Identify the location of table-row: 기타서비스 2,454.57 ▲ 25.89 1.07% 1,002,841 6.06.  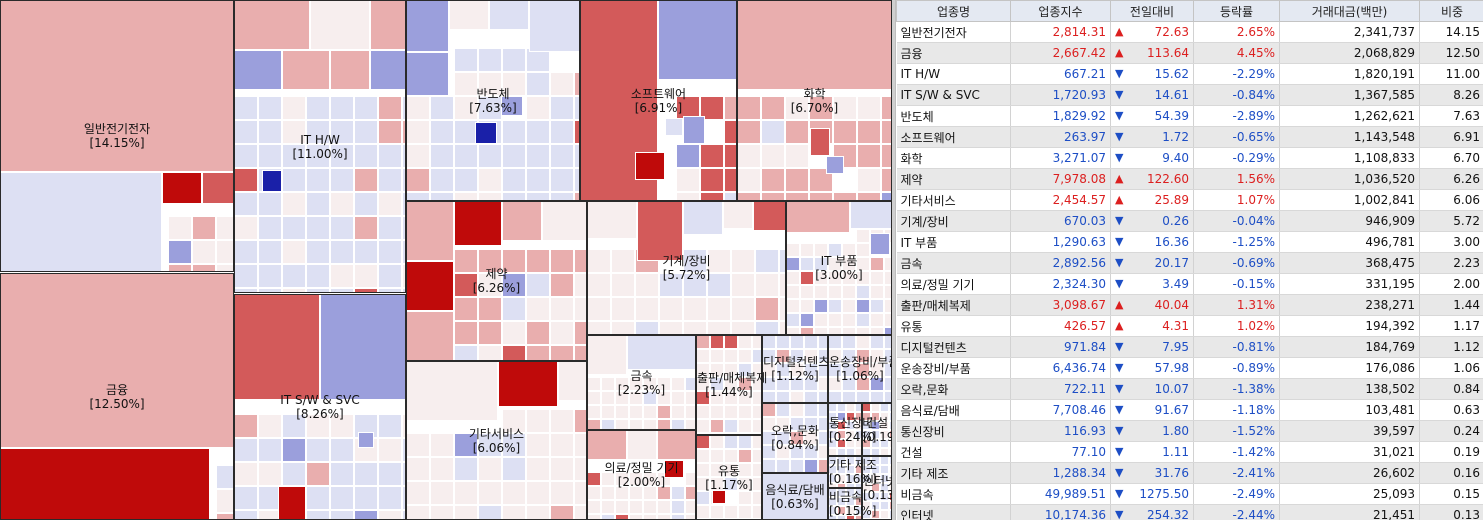
(1189, 200).